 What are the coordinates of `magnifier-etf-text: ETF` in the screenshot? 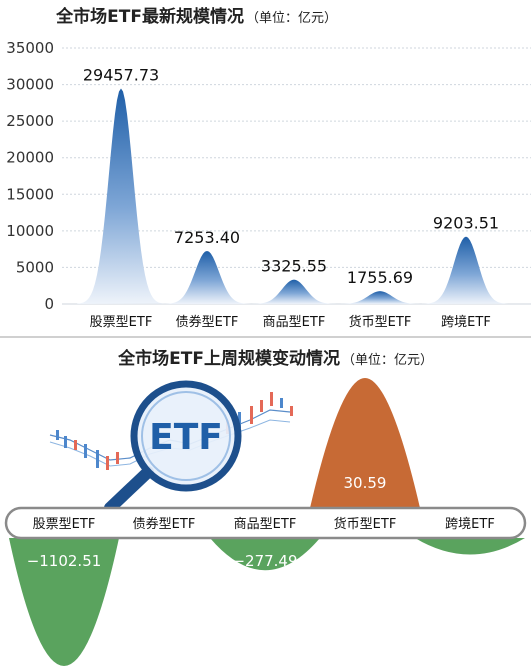 It's located at (186, 437).